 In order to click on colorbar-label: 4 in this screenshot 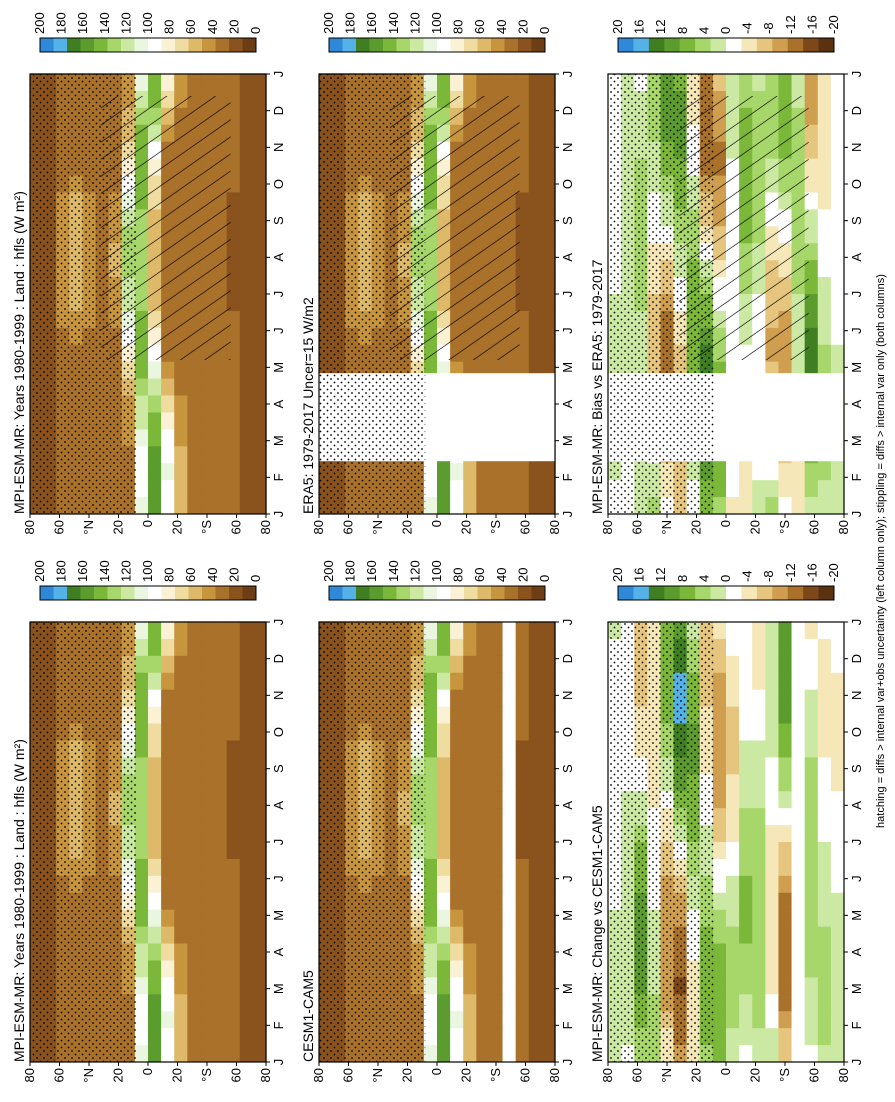, I will do `click(703, 30)`.